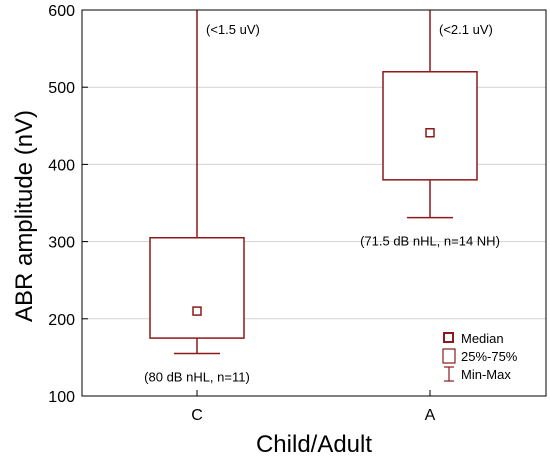 The image size is (550, 463). Describe the element at coordinates (61, 243) in the screenshot. I see `y-tick-label: 300` at that location.